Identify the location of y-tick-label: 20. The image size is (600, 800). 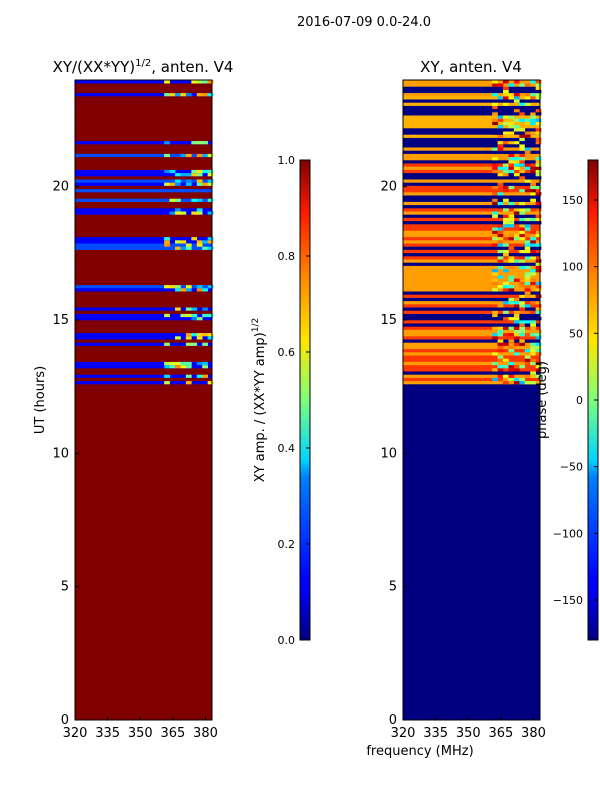
(60, 187).